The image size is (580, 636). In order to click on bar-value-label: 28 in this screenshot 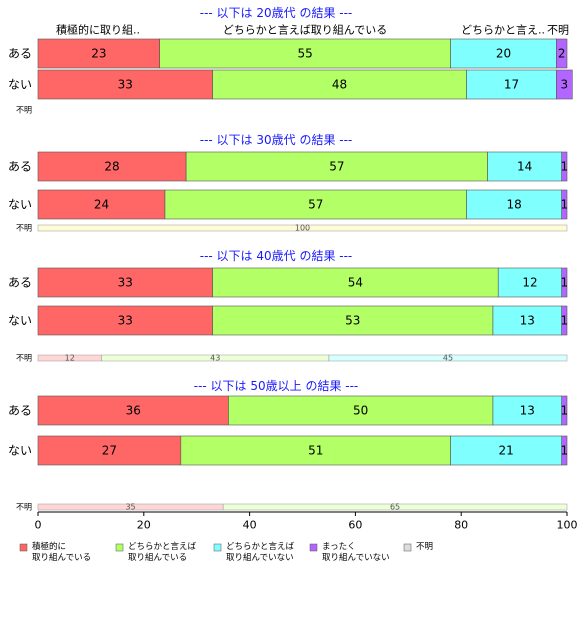, I will do `click(111, 167)`.